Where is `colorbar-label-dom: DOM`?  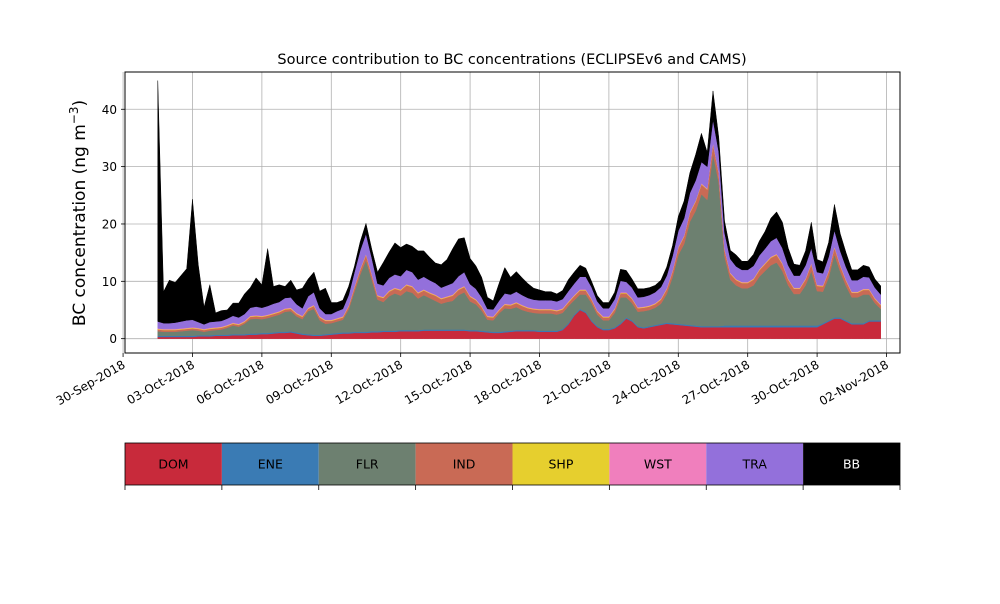 colorbar-label-dom: DOM is located at coordinates (173, 464).